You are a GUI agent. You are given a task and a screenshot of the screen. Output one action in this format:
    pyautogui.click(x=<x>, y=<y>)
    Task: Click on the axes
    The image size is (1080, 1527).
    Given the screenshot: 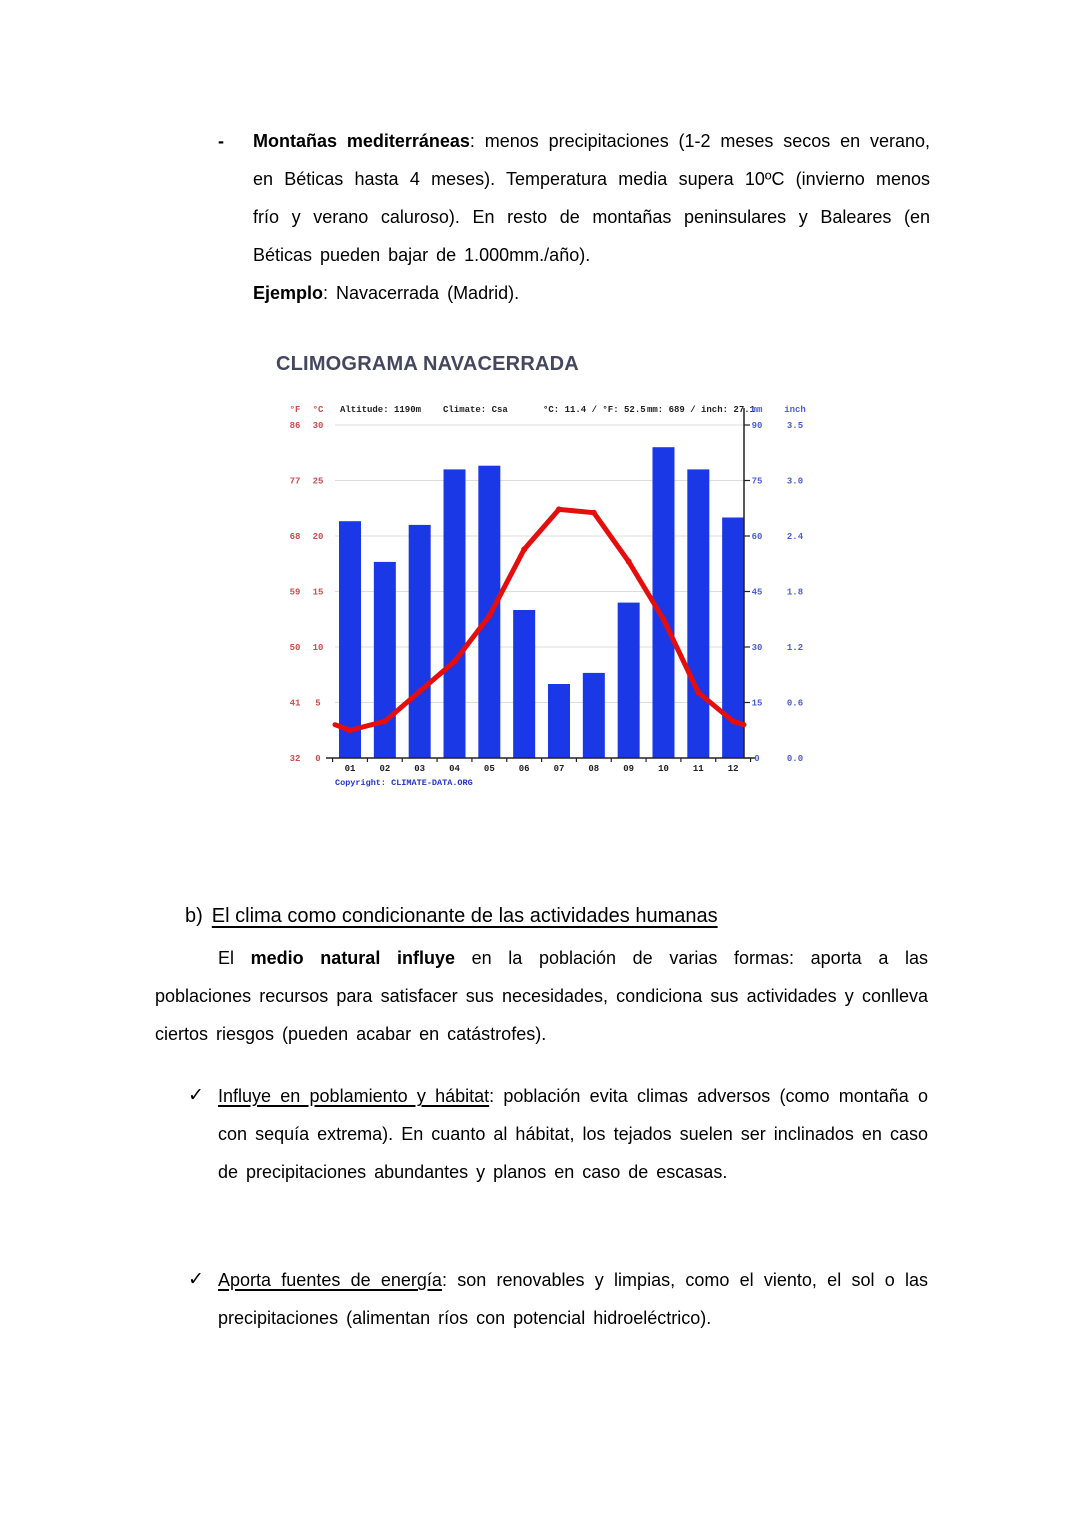 What is the action you would take?
    pyautogui.click(x=540, y=585)
    